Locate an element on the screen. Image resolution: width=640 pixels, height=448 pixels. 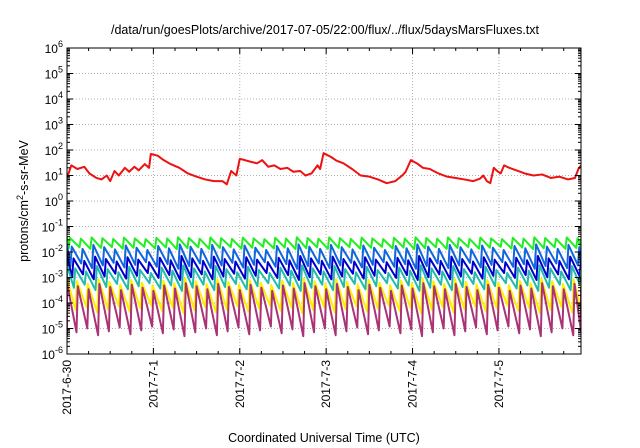
y-tick-label: 10⁶ is located at coordinates (54, 47).